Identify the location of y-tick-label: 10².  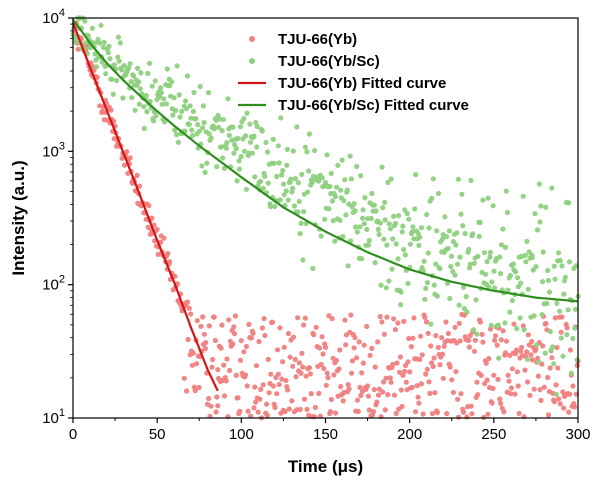
(53, 284).